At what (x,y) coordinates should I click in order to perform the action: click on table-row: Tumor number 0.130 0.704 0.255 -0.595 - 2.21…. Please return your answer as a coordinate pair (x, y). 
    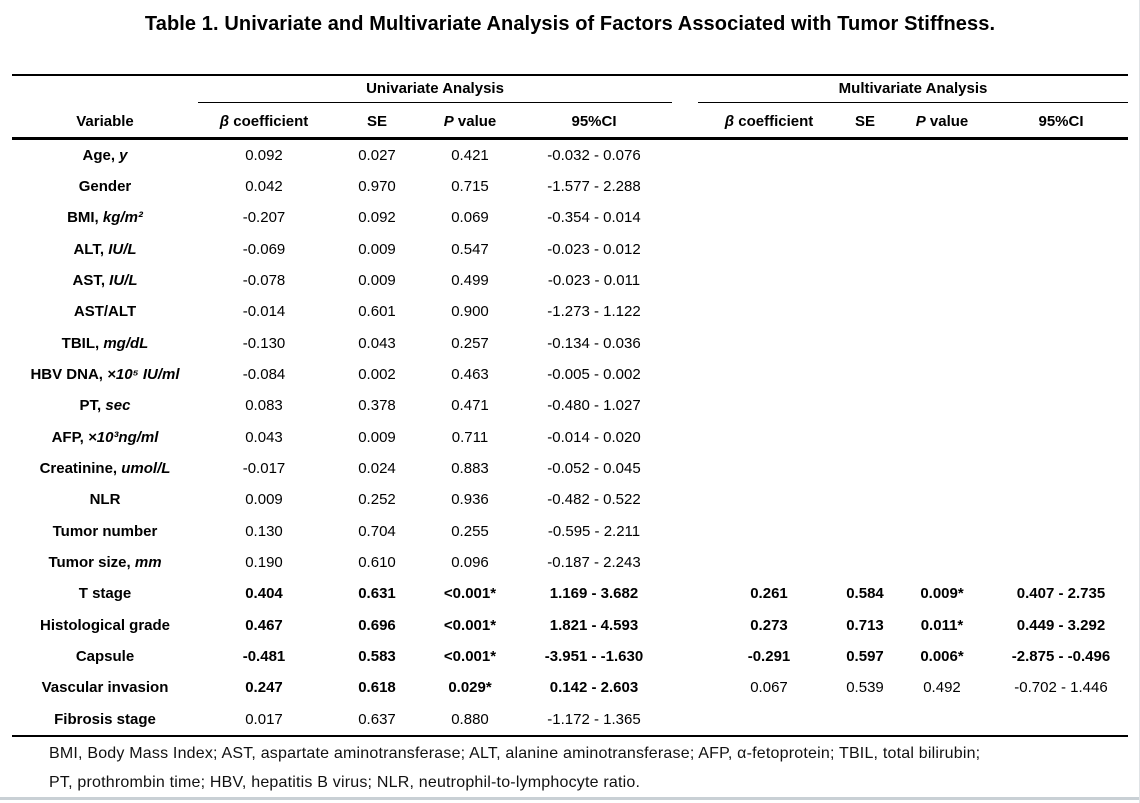
    Looking at the image, I should click on (570, 530).